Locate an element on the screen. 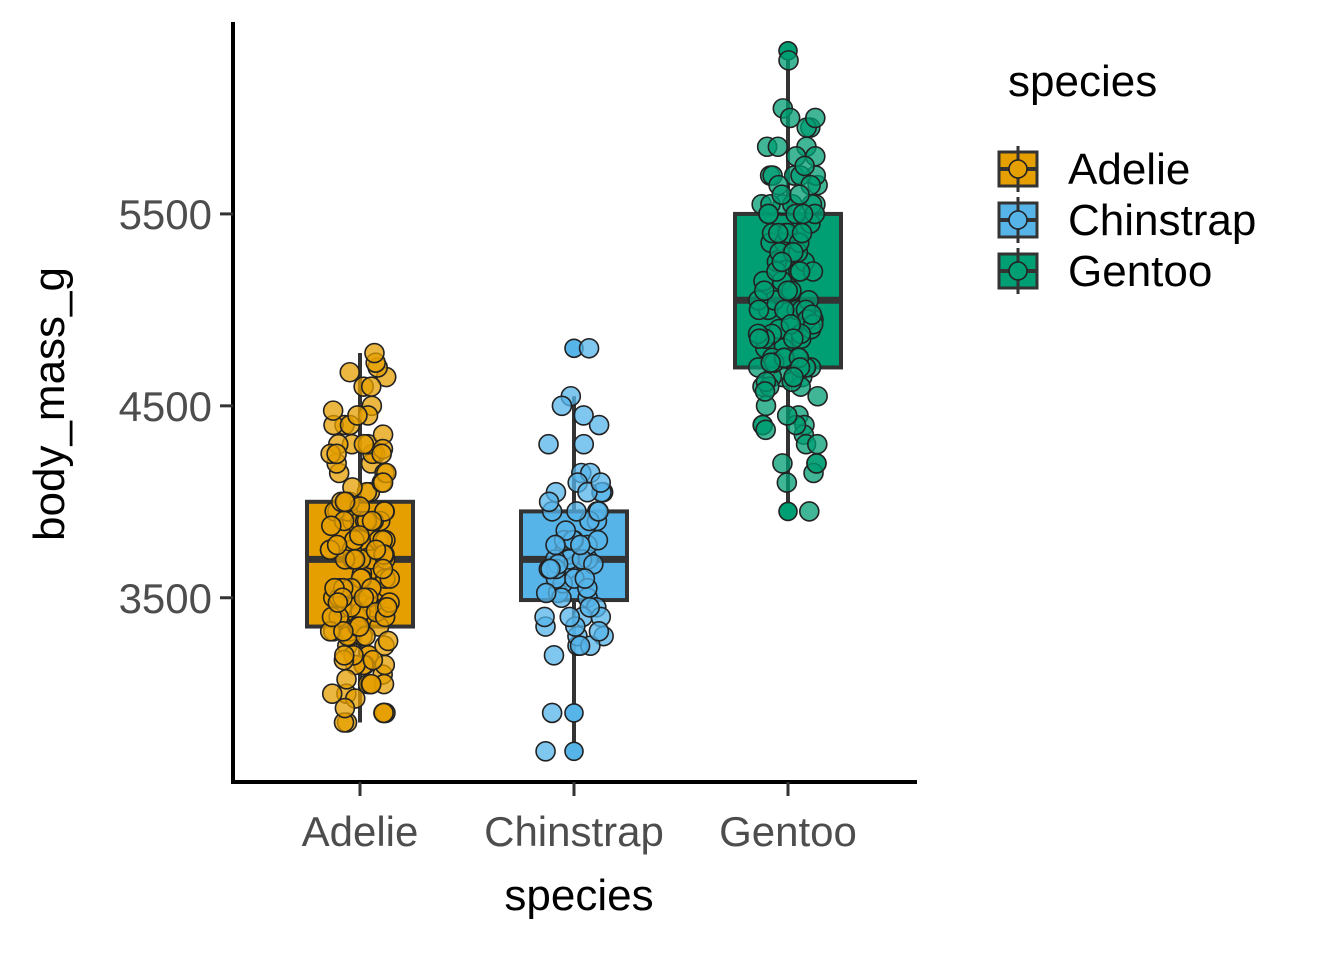 This screenshot has width=1344, height=960. legend-key-gentoo: Gentoo is located at coordinates (1104, 271).